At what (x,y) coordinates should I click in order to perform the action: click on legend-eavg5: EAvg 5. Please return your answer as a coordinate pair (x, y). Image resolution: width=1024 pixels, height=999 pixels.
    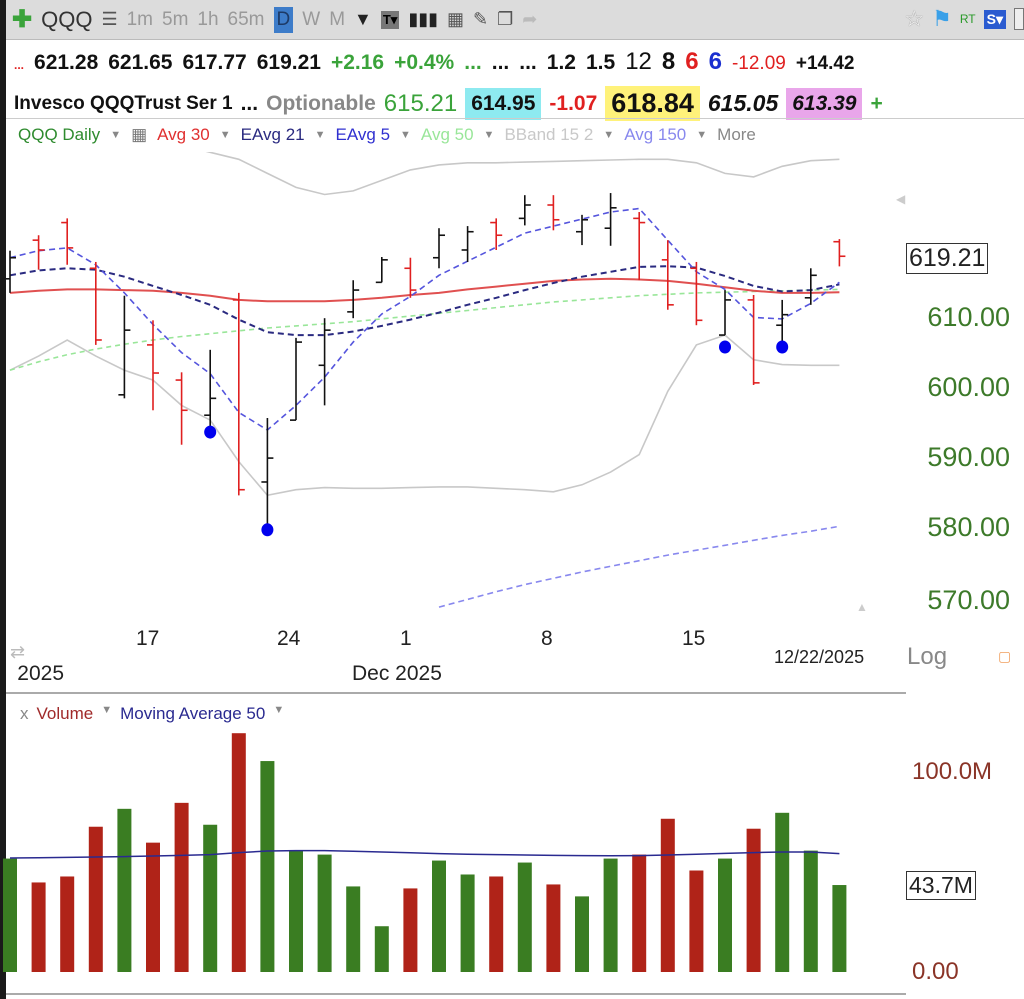
    Looking at the image, I should click on (363, 134).